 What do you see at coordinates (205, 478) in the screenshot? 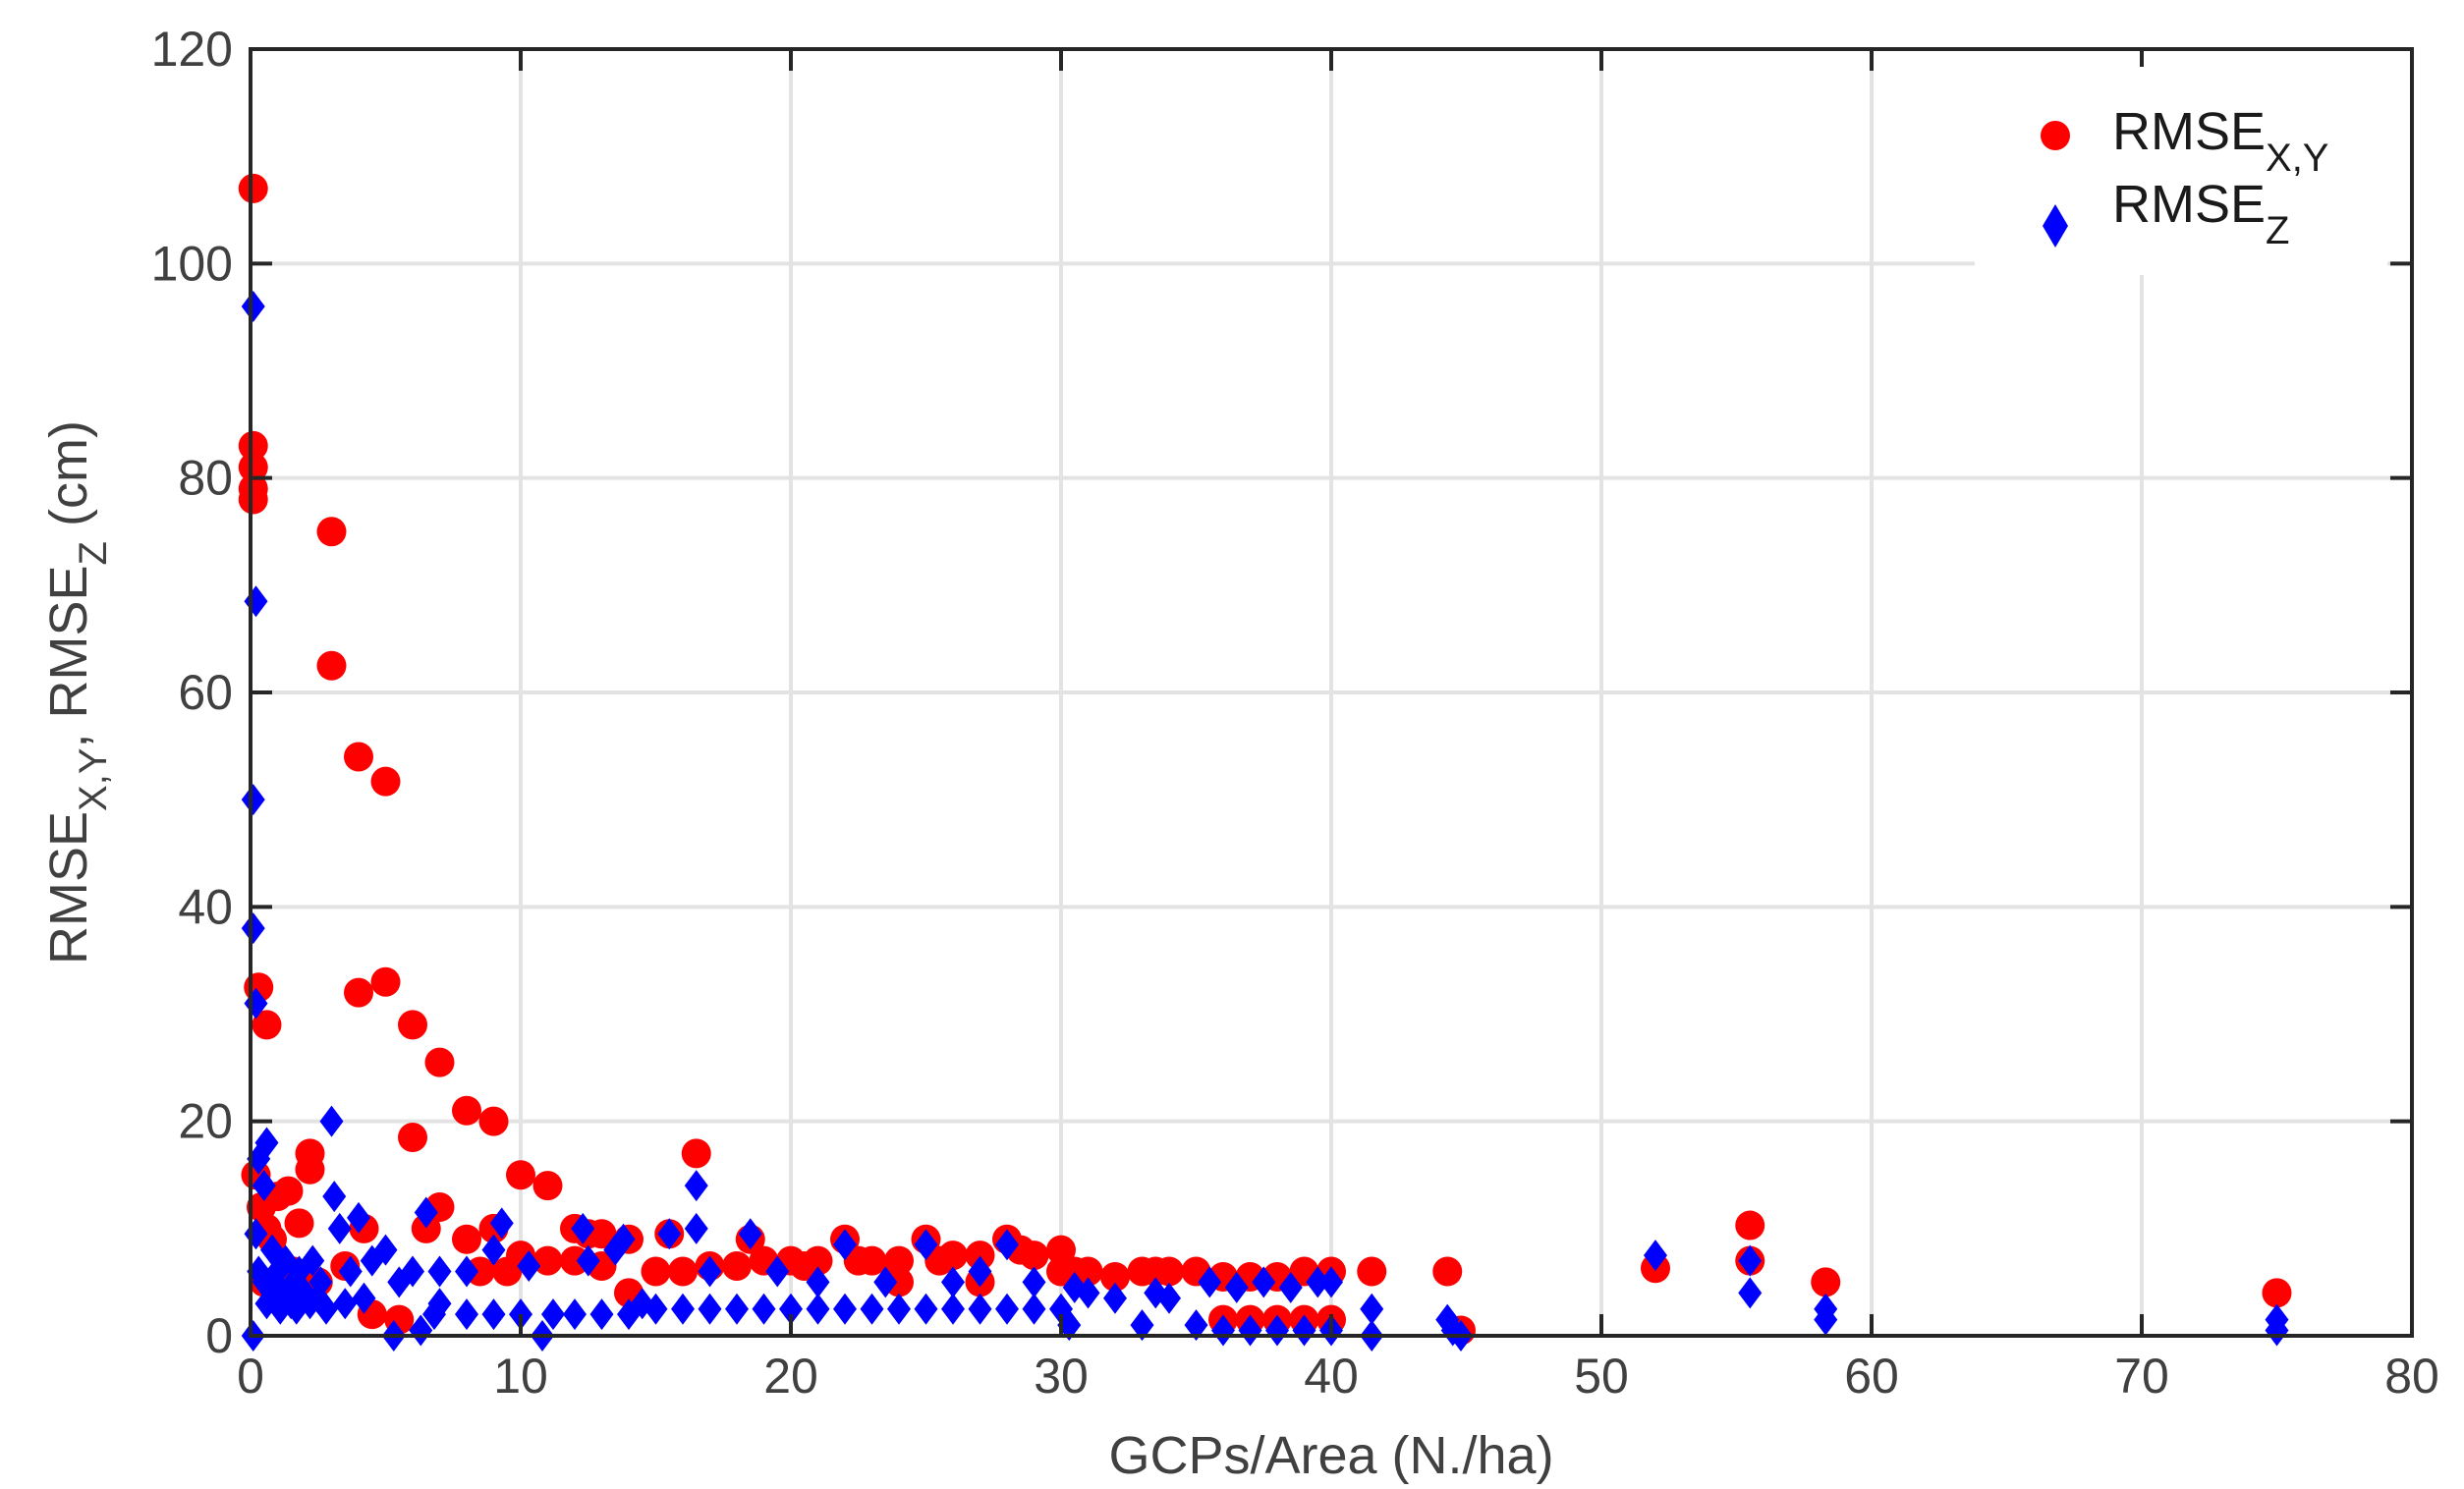
I see `y-tick-label: 80` at bounding box center [205, 478].